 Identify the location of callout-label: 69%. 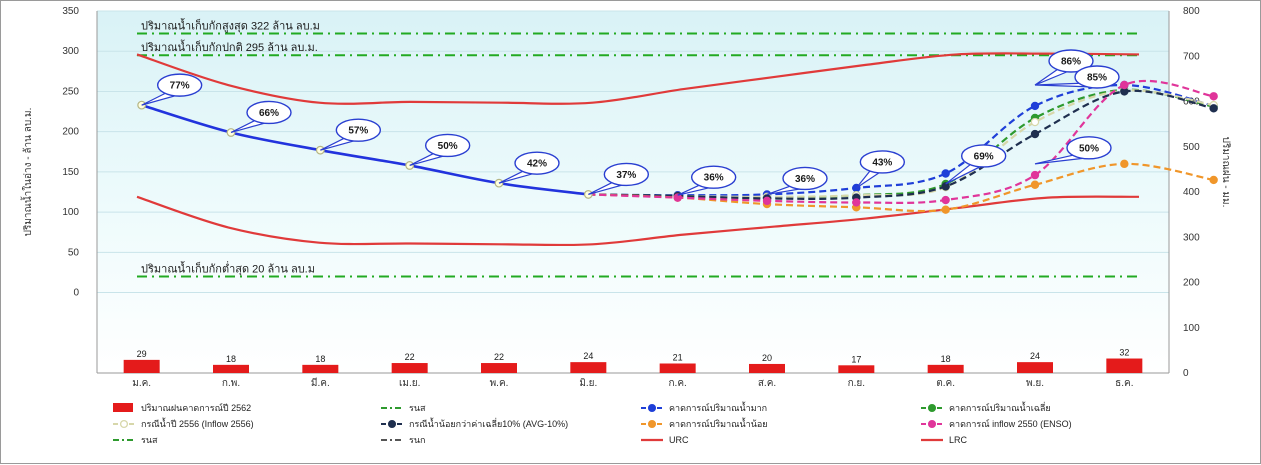
(984, 156).